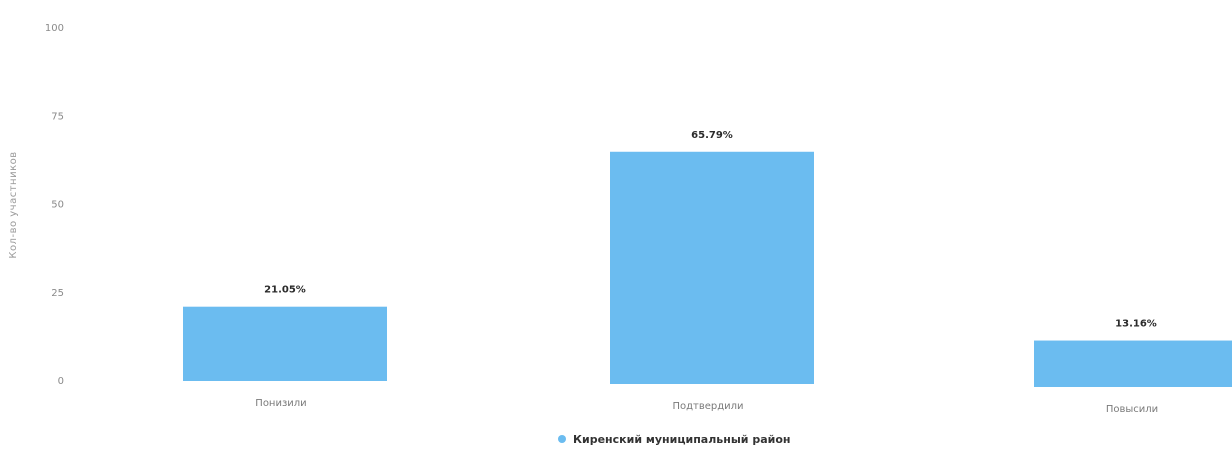  What do you see at coordinates (285, 290) in the screenshot?
I see `bar-value-label: 21.05%` at bounding box center [285, 290].